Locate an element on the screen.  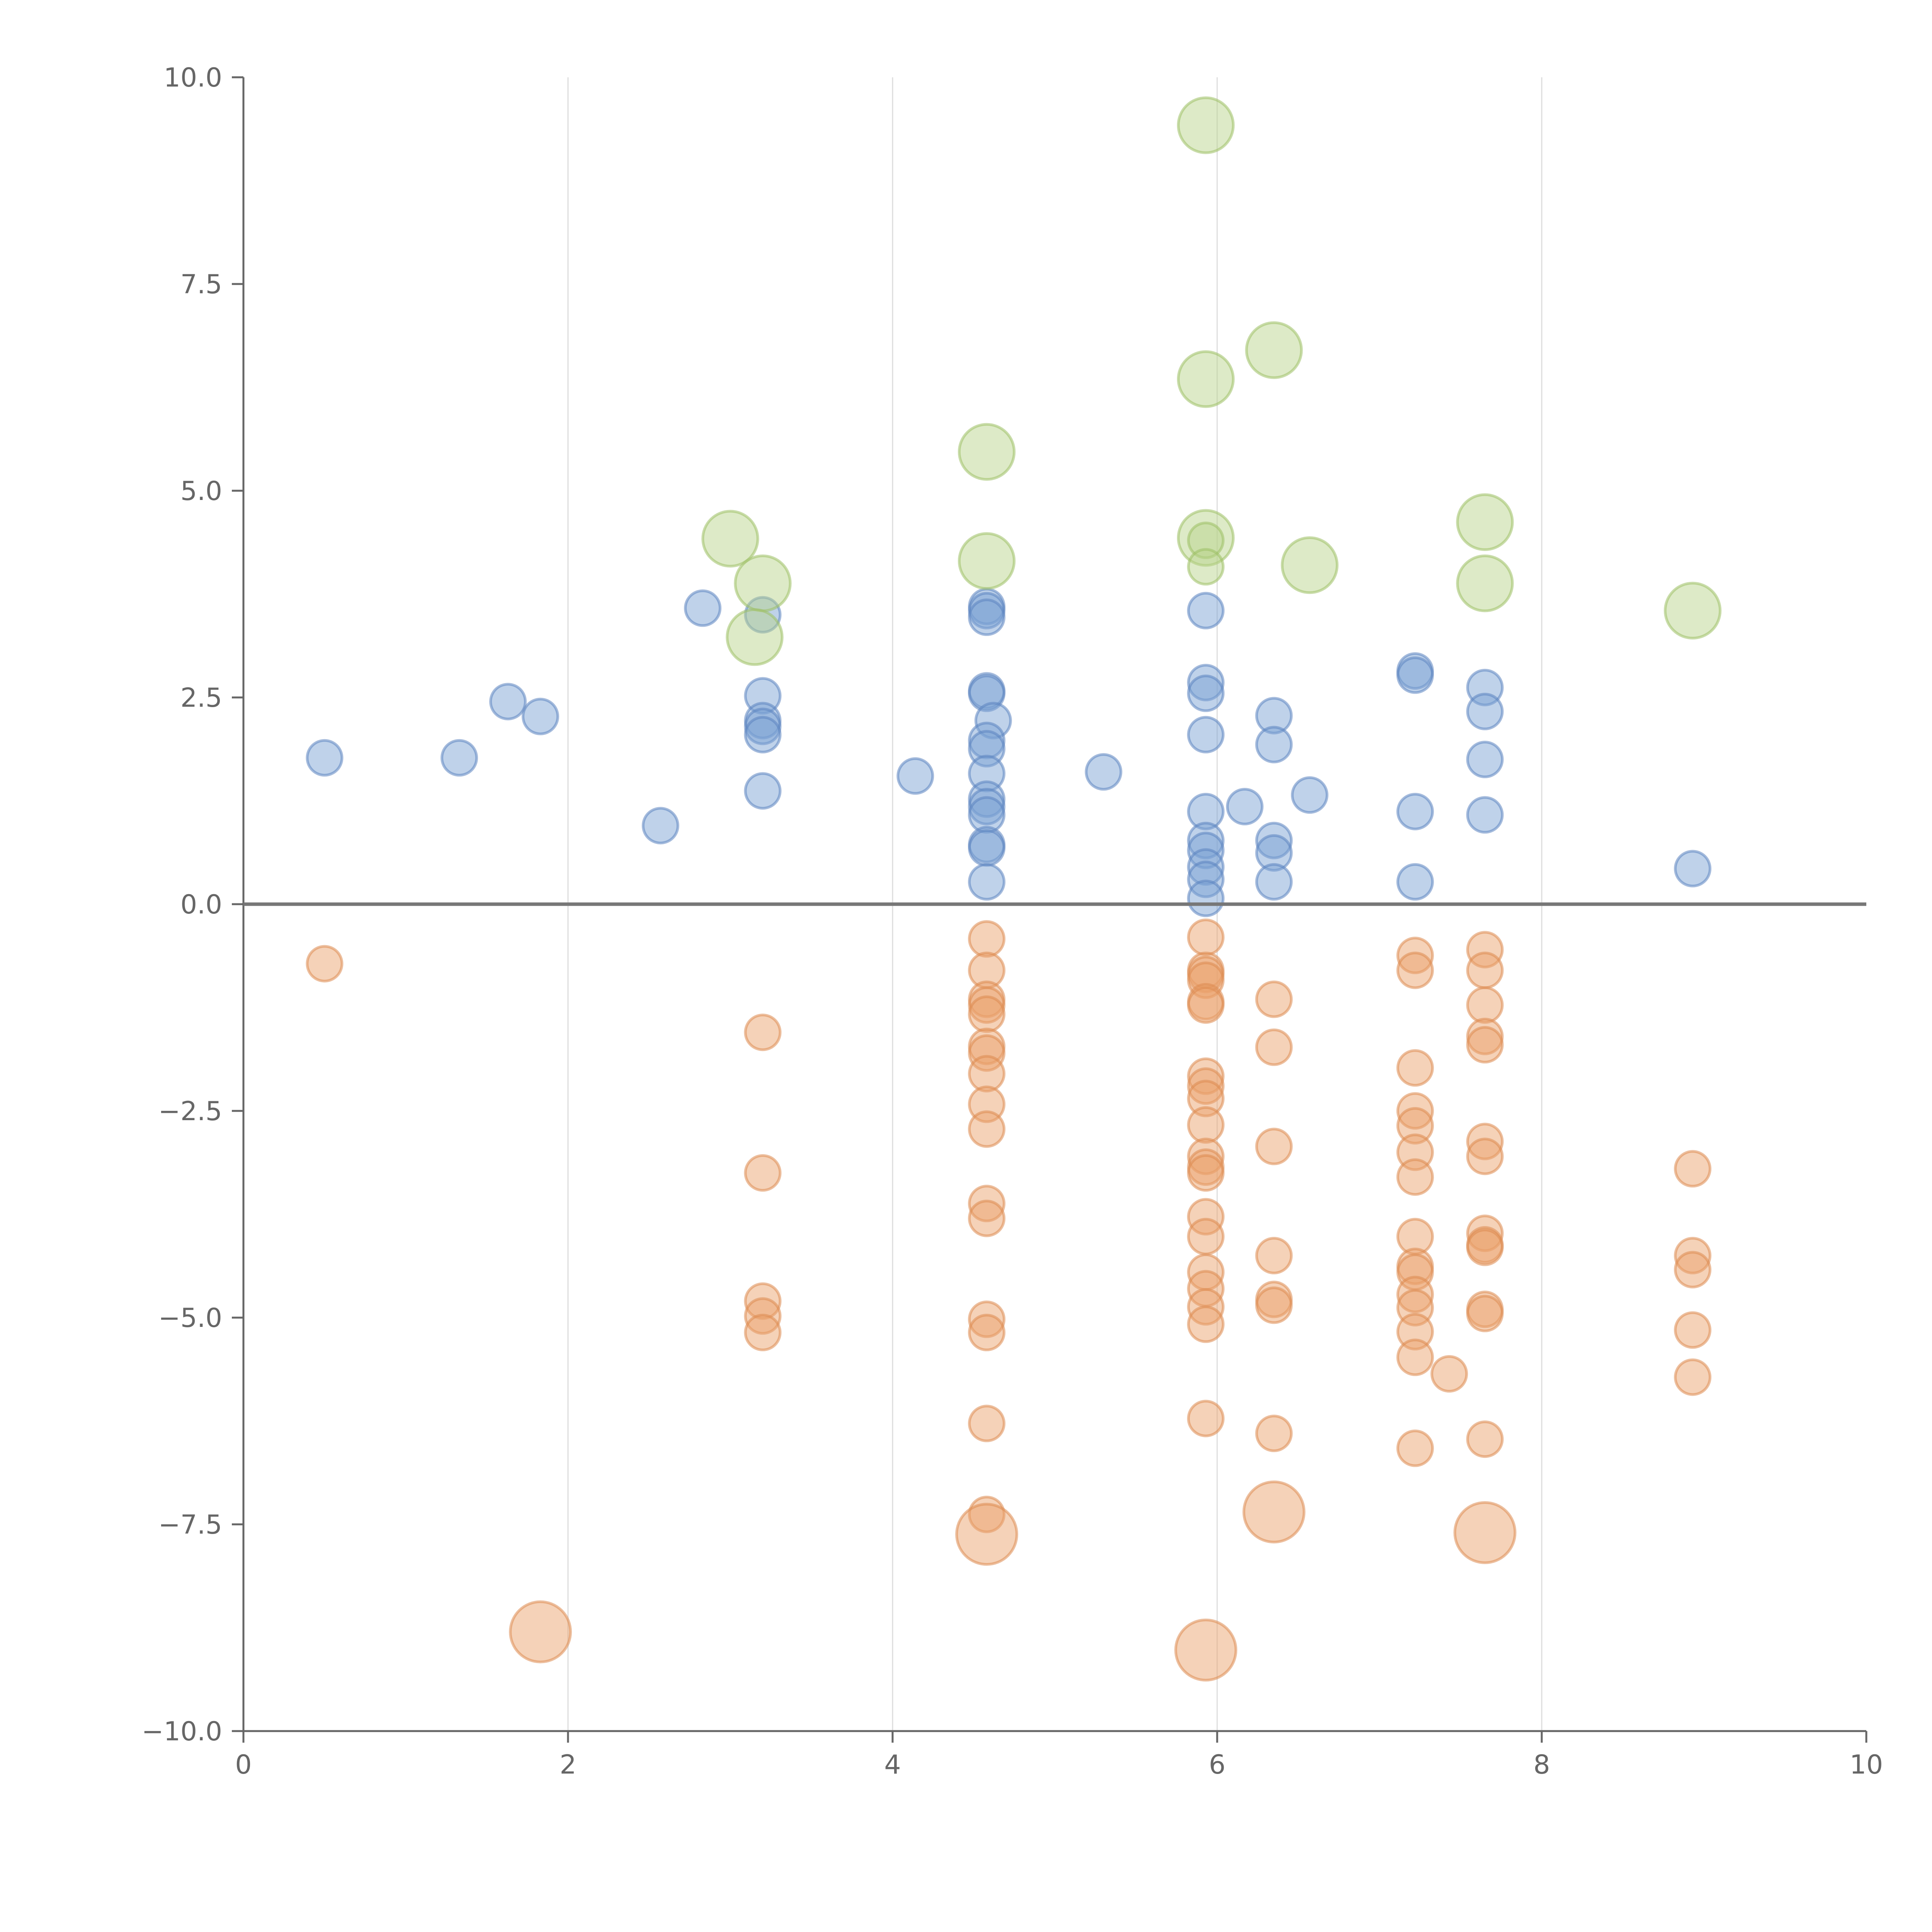
y-tick-label: 2.5 is located at coordinates (201, 698).